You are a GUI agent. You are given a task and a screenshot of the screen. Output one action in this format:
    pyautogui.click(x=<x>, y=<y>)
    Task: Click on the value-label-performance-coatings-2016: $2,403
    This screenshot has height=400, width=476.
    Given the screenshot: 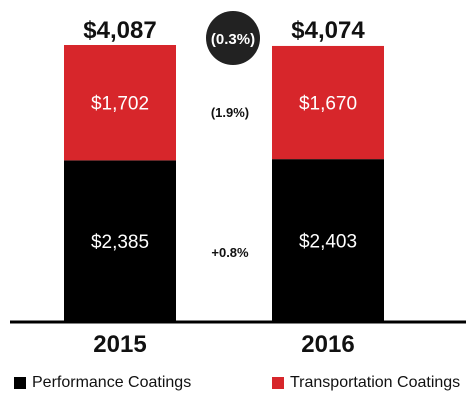 What is the action you would take?
    pyautogui.click(x=328, y=242)
    